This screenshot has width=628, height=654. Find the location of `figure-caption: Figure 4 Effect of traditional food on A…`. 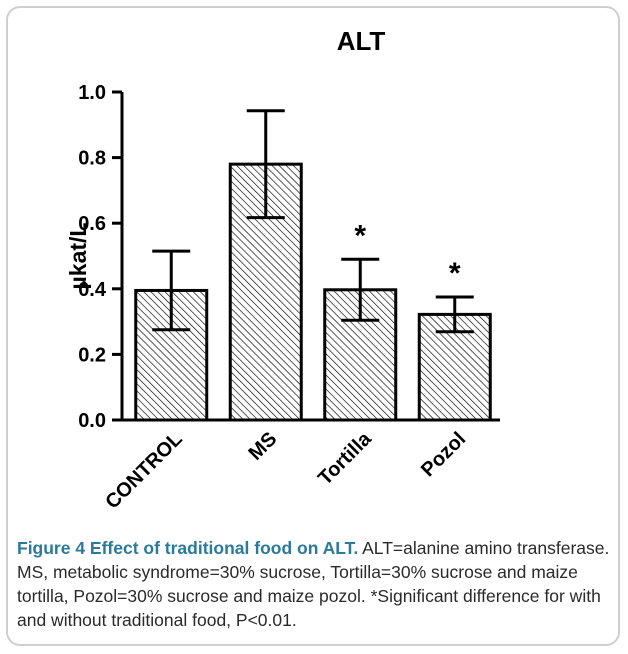

figure-caption: Figure 4 Effect of traditional food on A… is located at coordinates (317, 584).